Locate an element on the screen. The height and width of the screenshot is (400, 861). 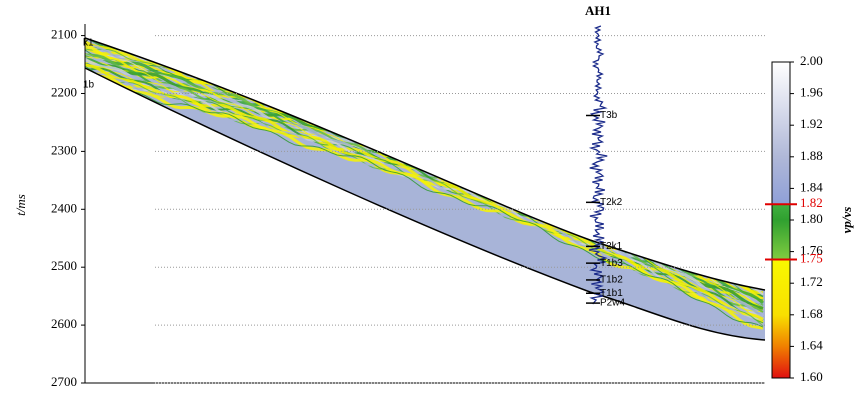
y-tick-label: 2700 is located at coordinates (64, 381).